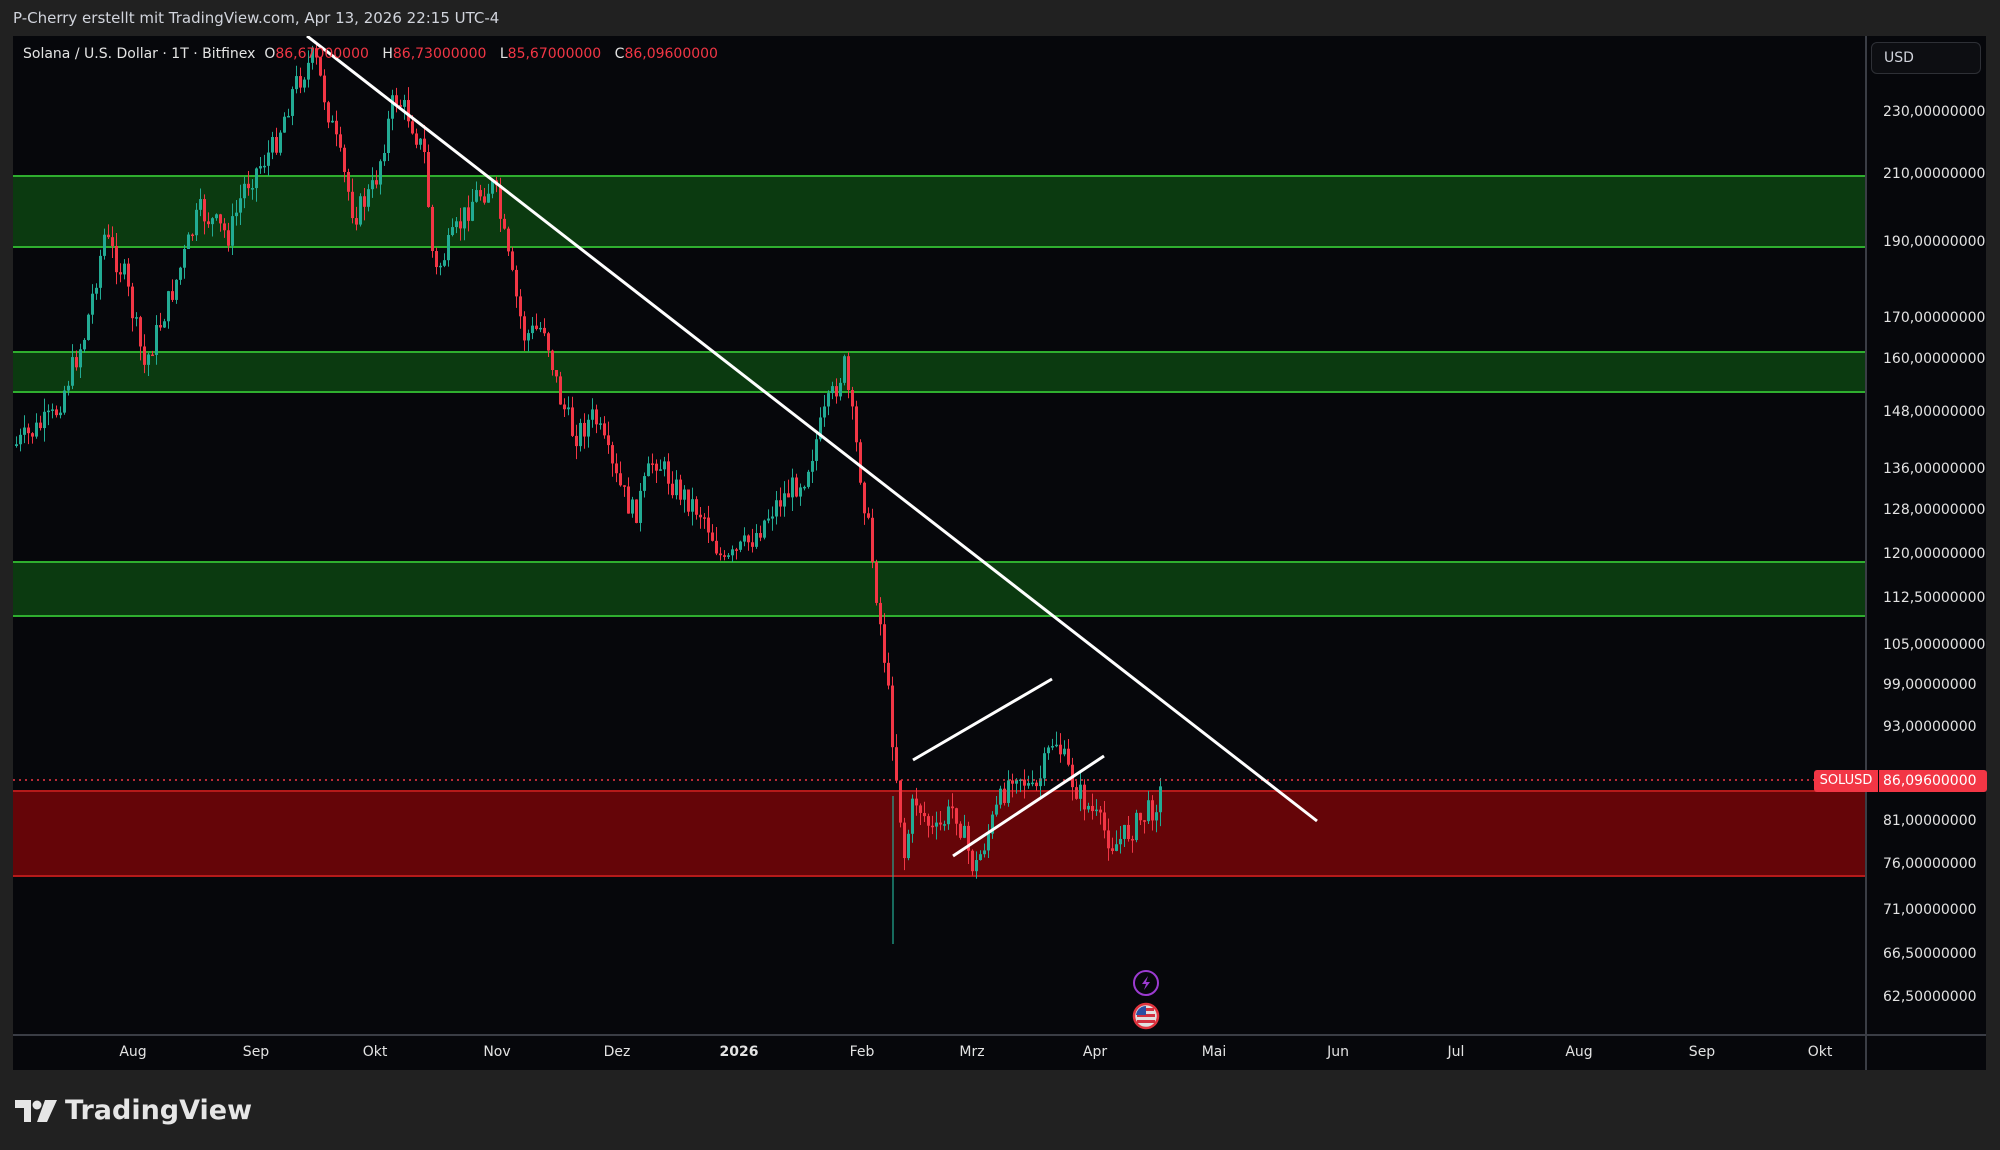  What do you see at coordinates (1930, 997) in the screenshot?
I see `price-tick-label: 62,50000000` at bounding box center [1930, 997].